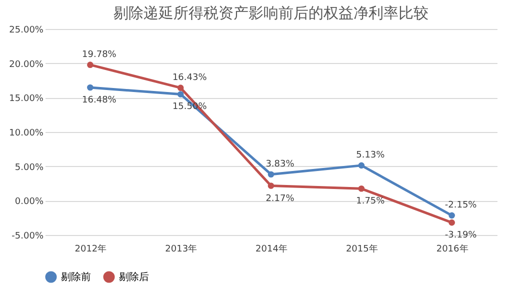 The height and width of the screenshot is (289, 511). What do you see at coordinates (99, 101) in the screenshot?
I see `data-label: 16.48%` at bounding box center [99, 101].